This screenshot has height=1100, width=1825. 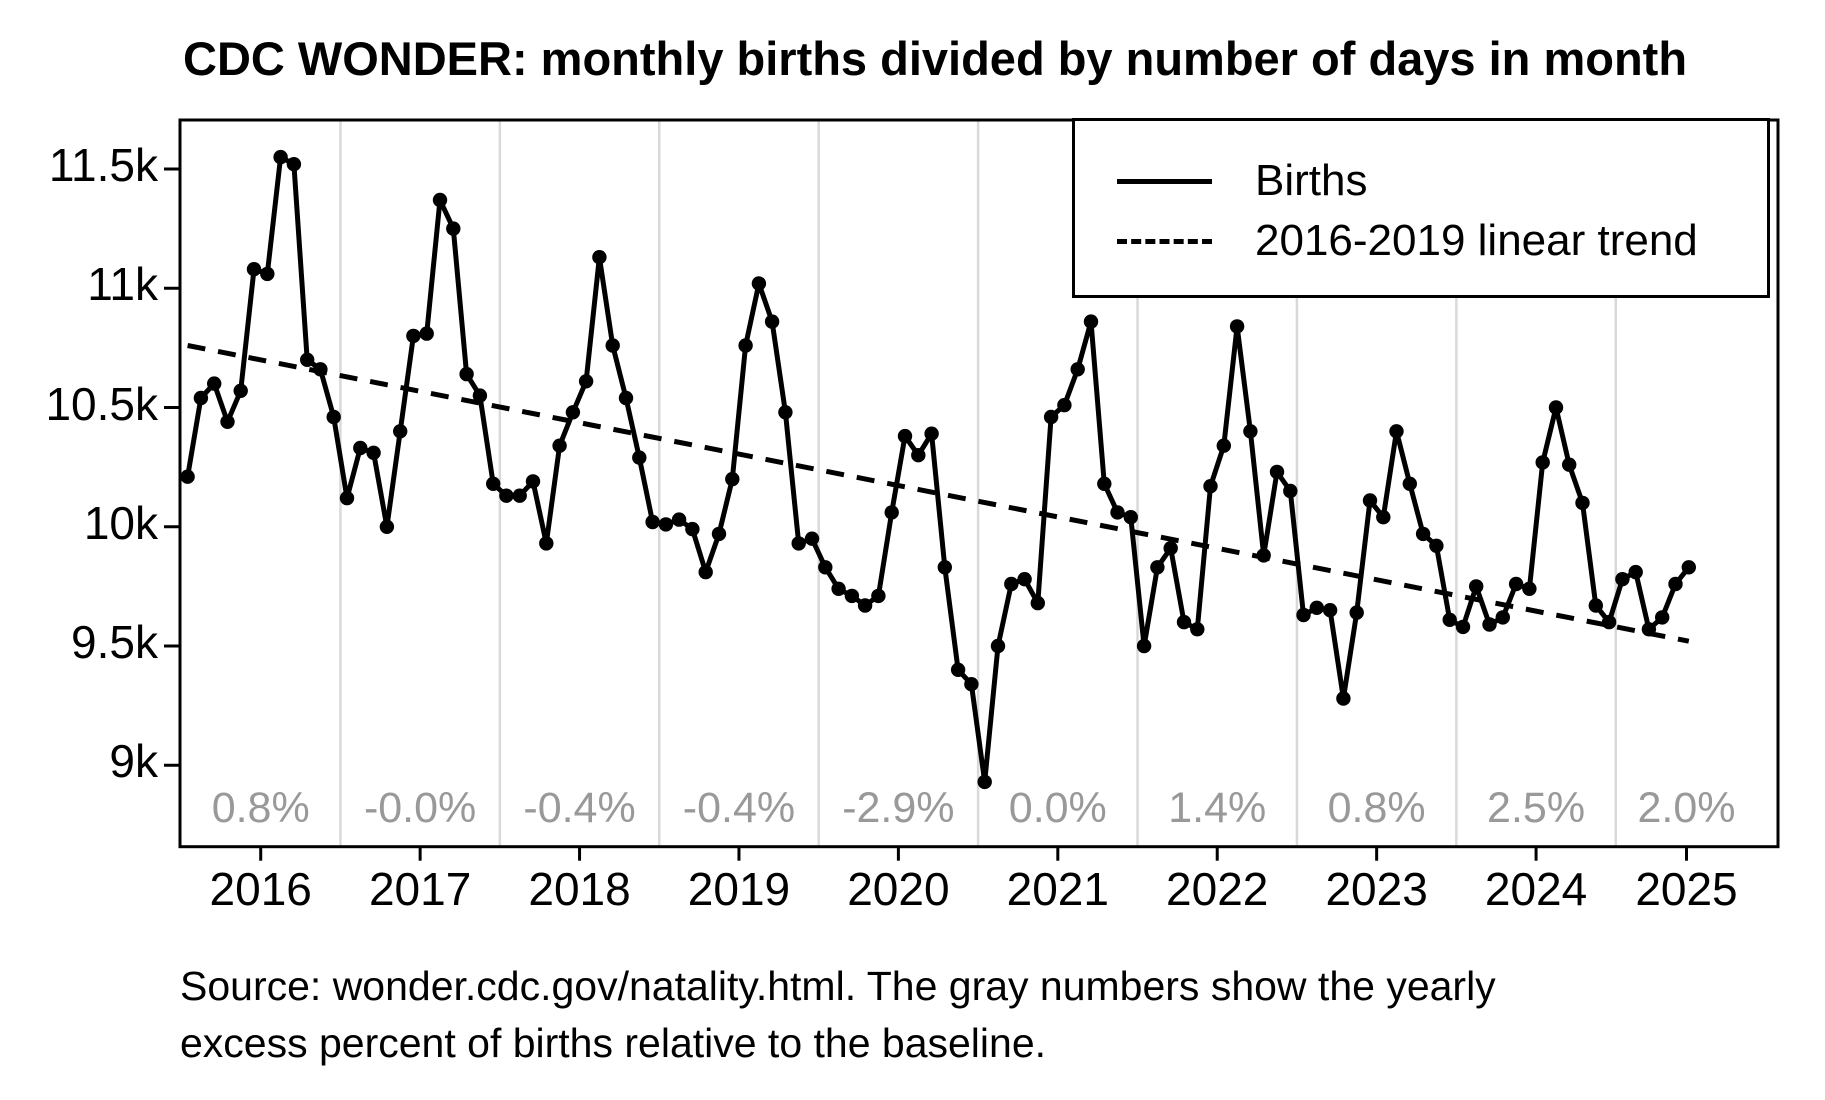 What do you see at coordinates (1686, 808) in the screenshot?
I see `percent-label-2025: 2.0%` at bounding box center [1686, 808].